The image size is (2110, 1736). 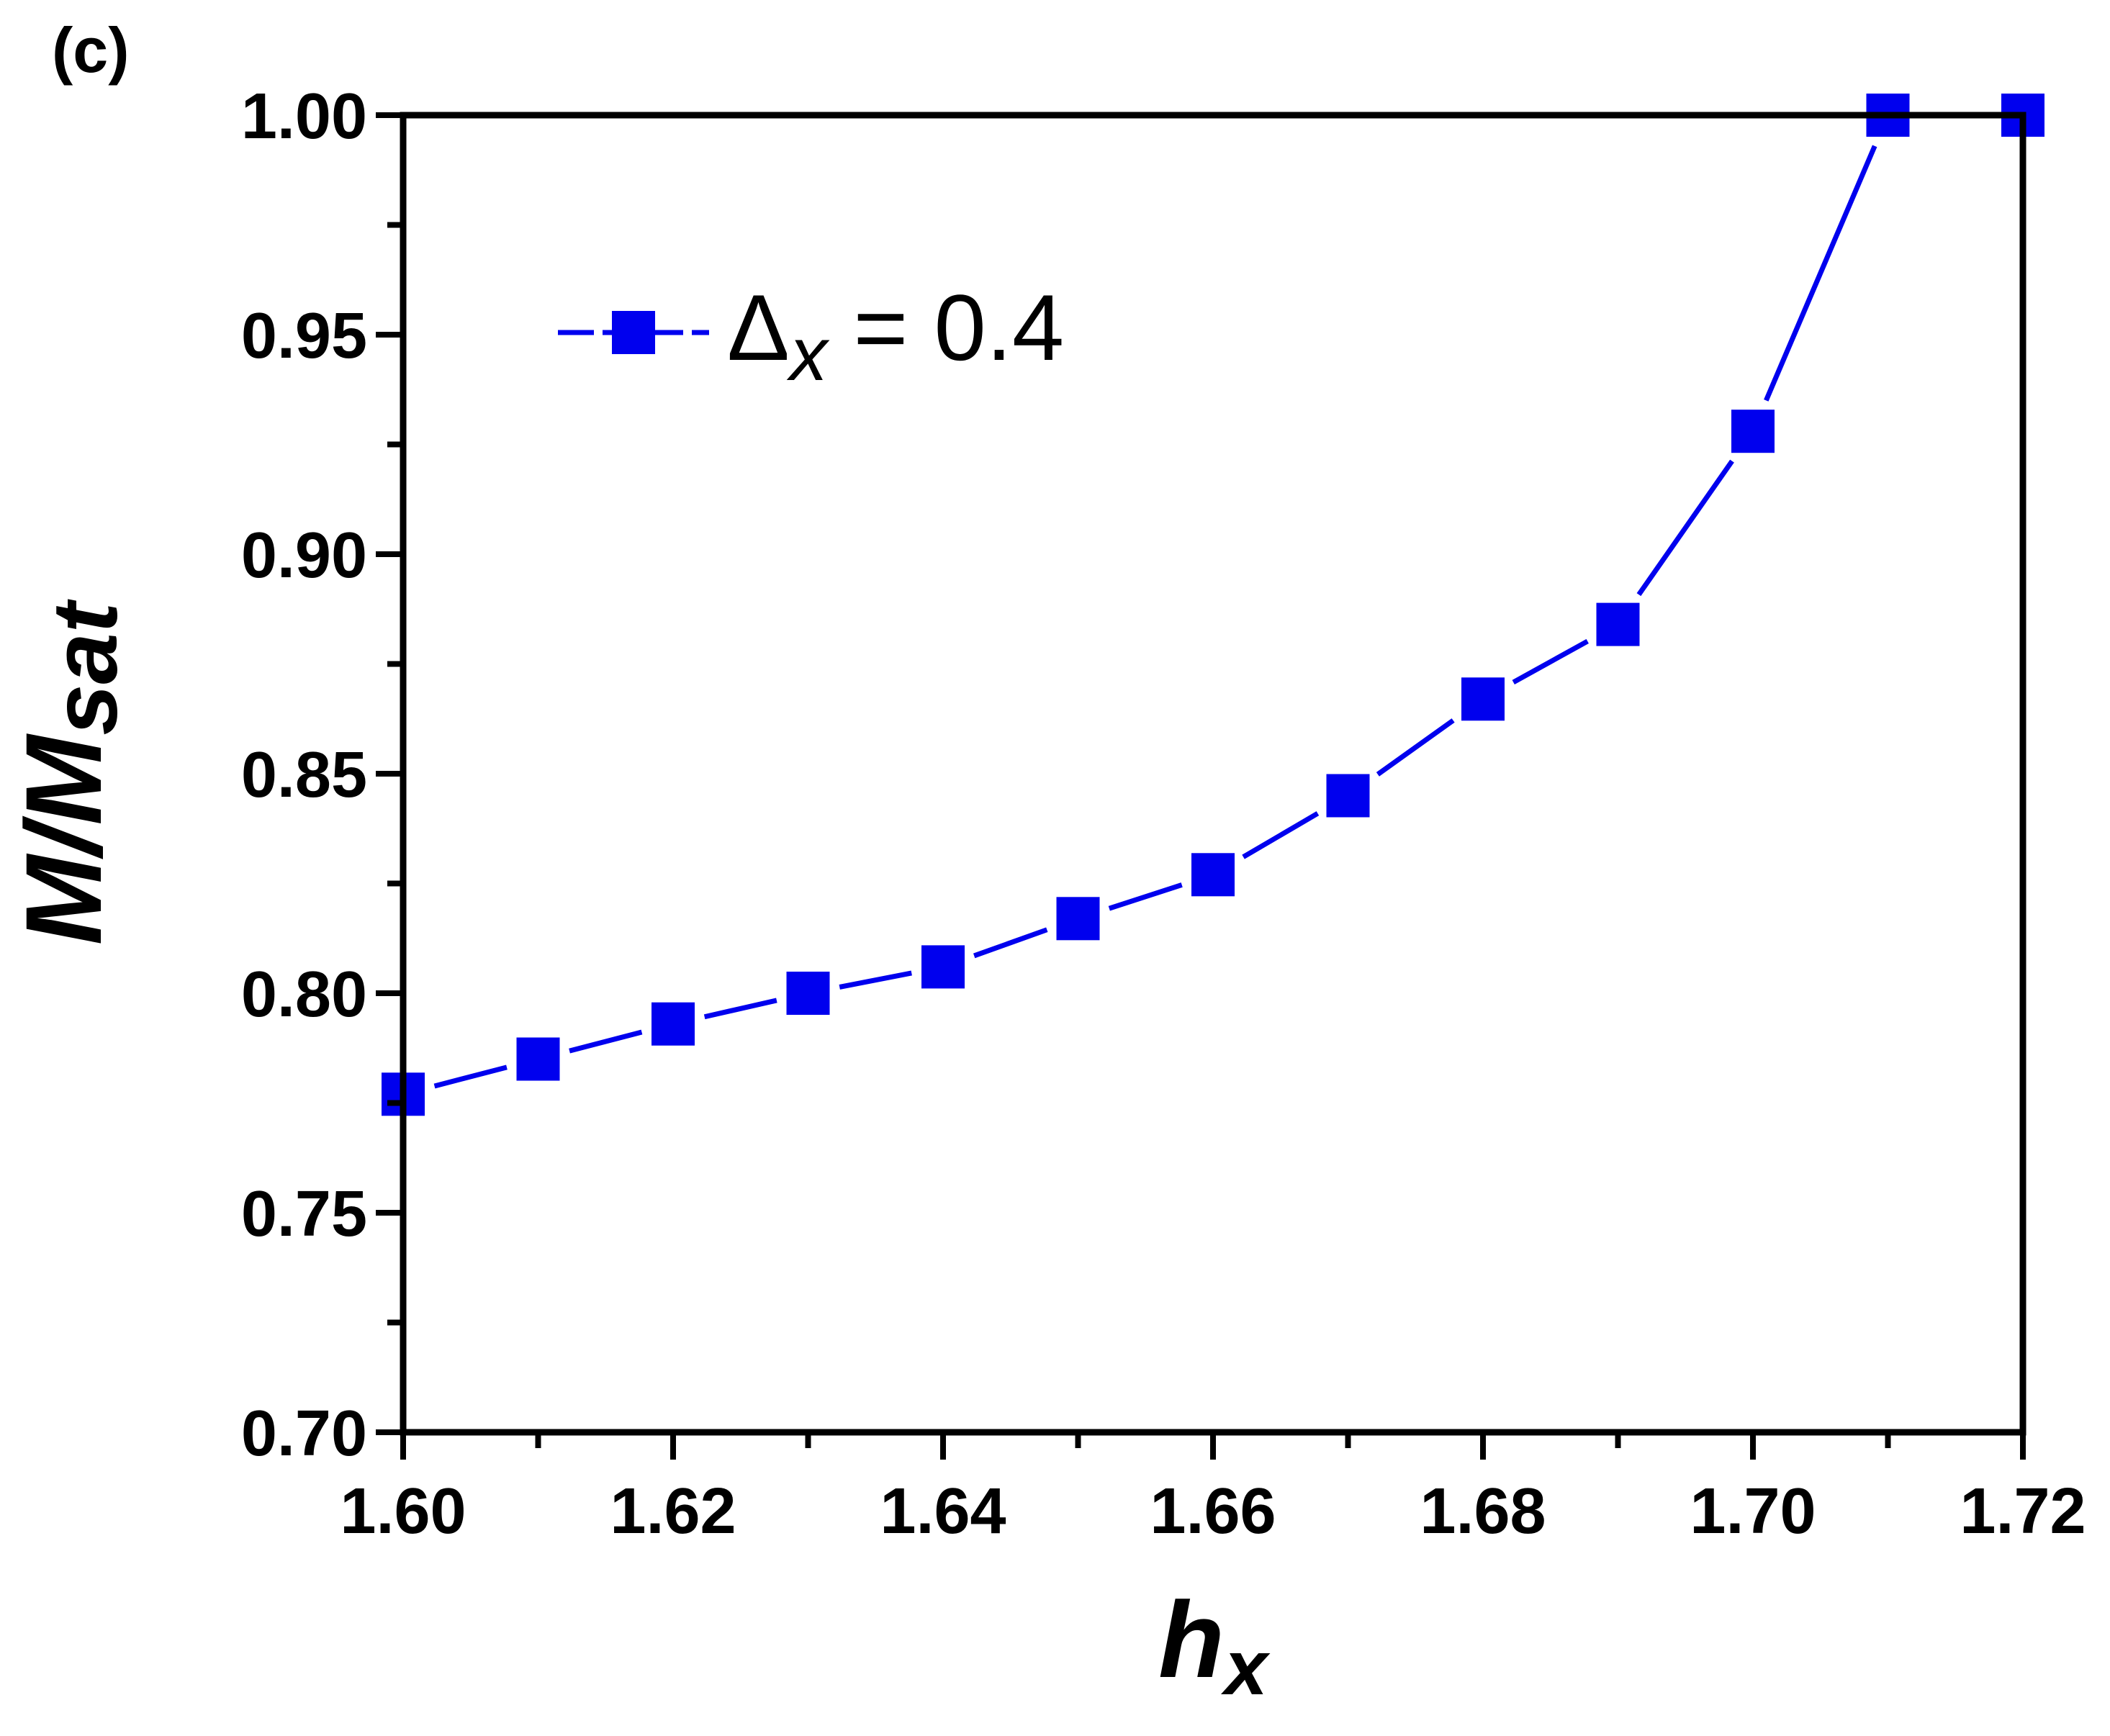 I want to click on x-tick-label: 1.64, so click(x=943, y=1511).